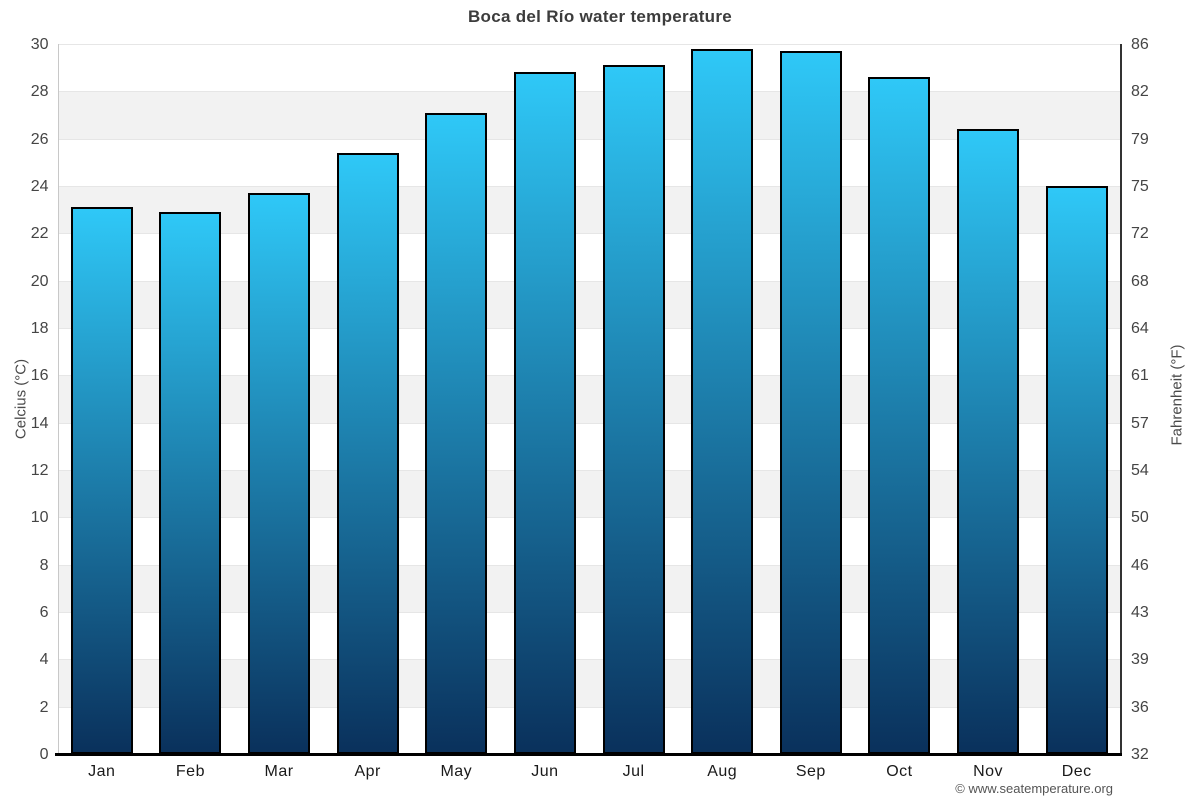 This screenshot has width=1200, height=800. What do you see at coordinates (279, 473) in the screenshot?
I see `bar-mar` at bounding box center [279, 473].